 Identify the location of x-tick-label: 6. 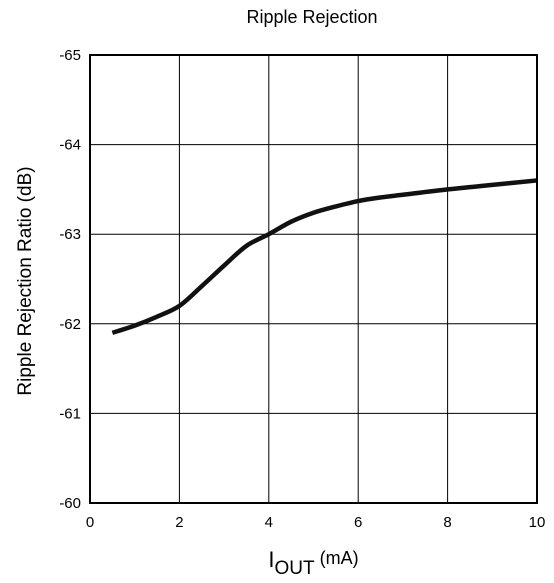
(358, 522).